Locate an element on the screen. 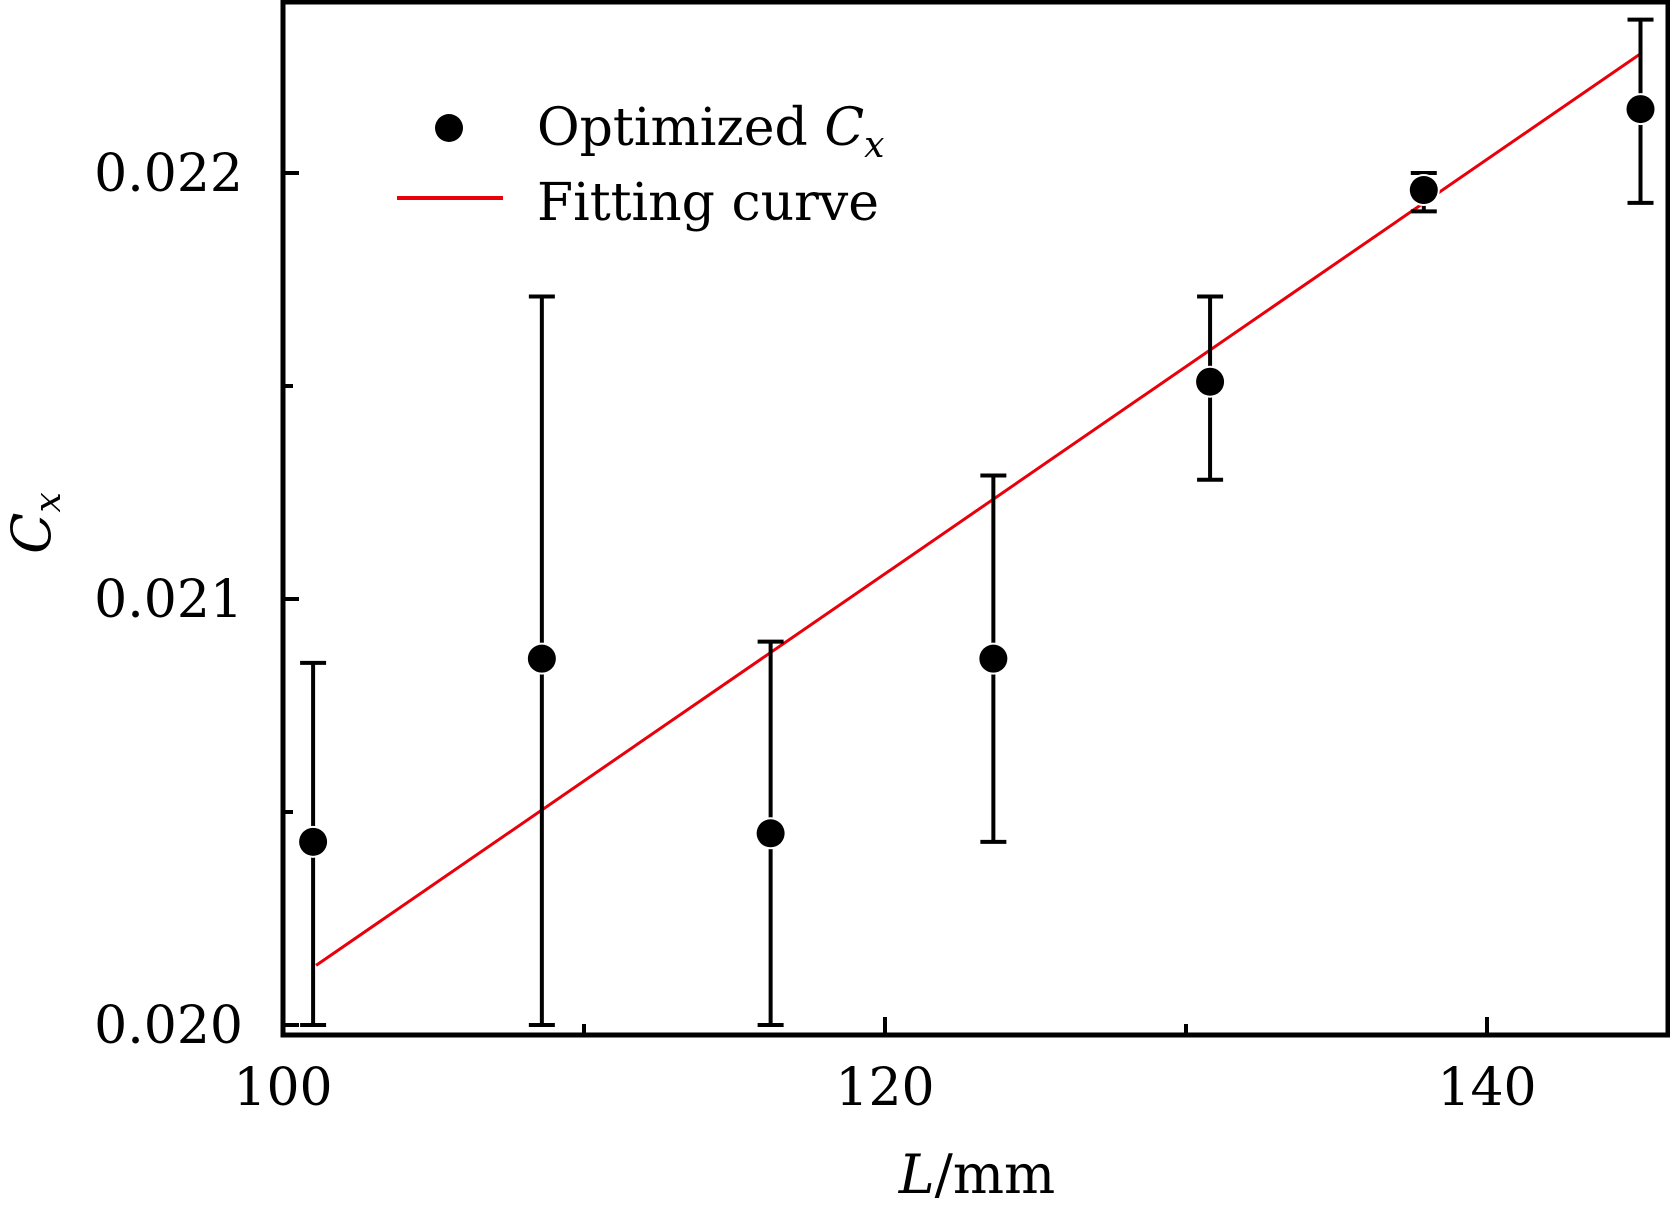 This screenshot has height=1210, width=1670. x-tick-label: 120 is located at coordinates (884, 1088).